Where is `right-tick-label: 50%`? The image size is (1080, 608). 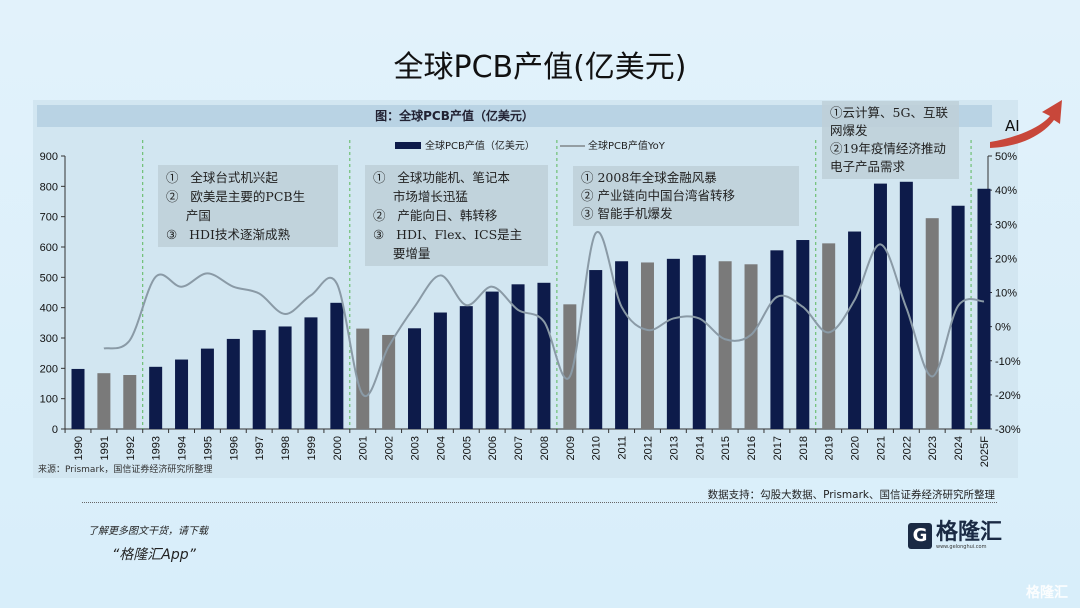
right-tick-label: 50% is located at coordinates (1006, 157).